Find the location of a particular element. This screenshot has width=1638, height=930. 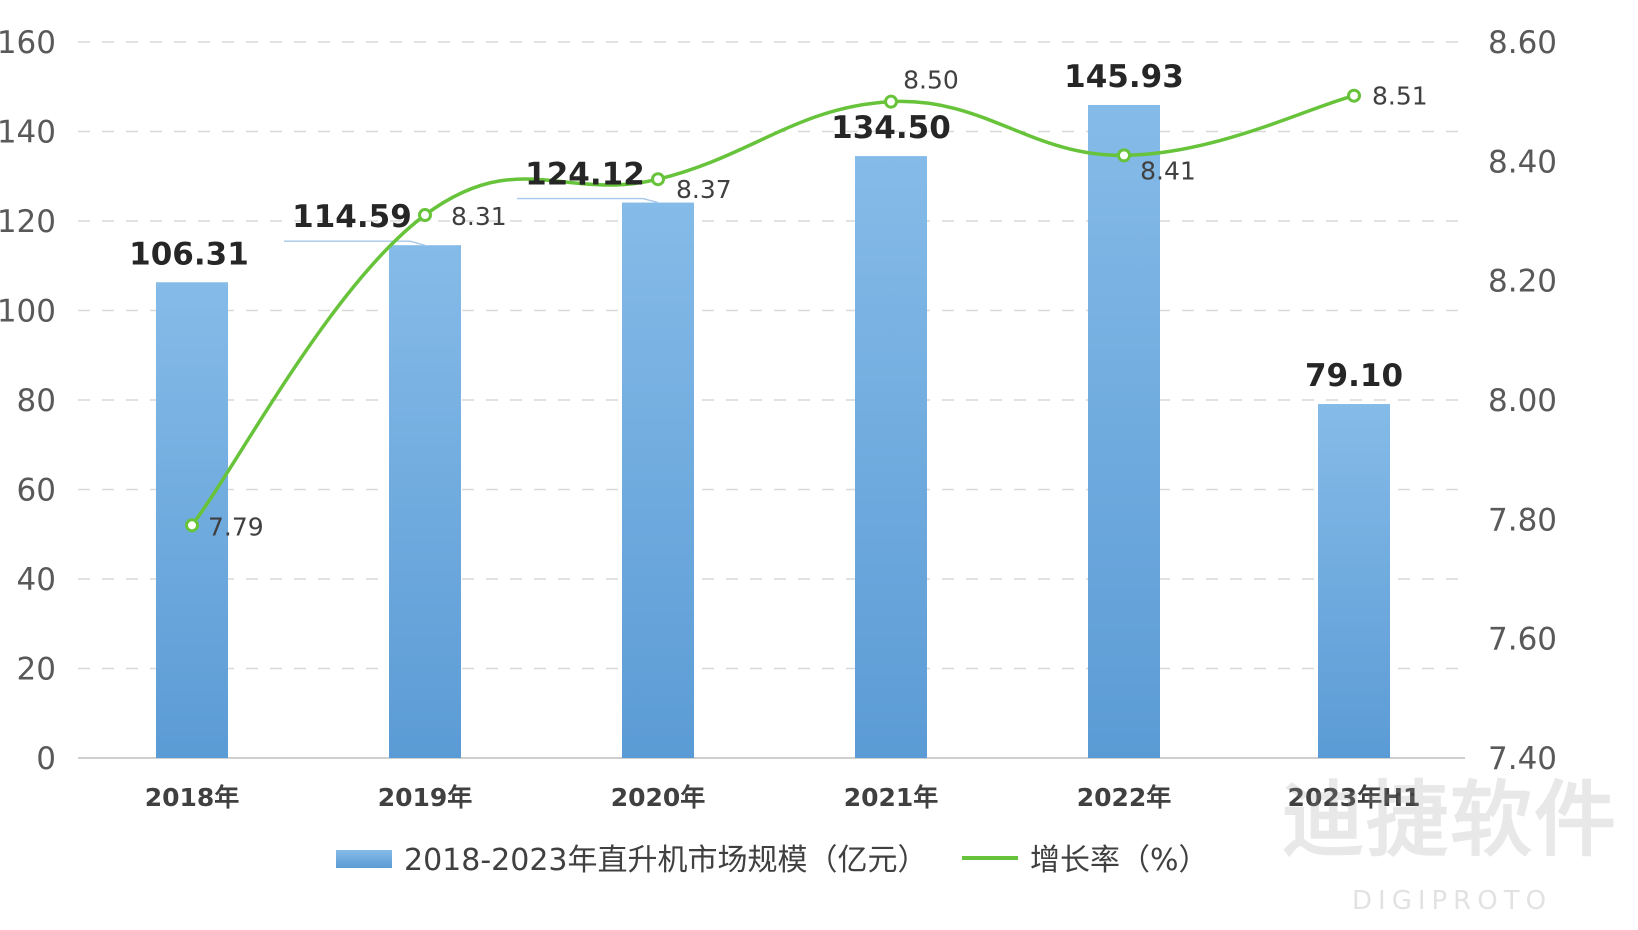

category-axis: 2018年 2019年 2020年 2021年 2022年 2023年H1 is located at coordinates (783, 797).